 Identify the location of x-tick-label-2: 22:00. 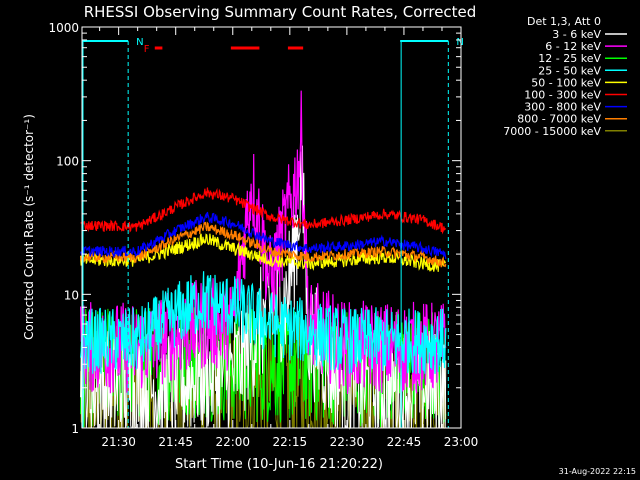
(232, 442).